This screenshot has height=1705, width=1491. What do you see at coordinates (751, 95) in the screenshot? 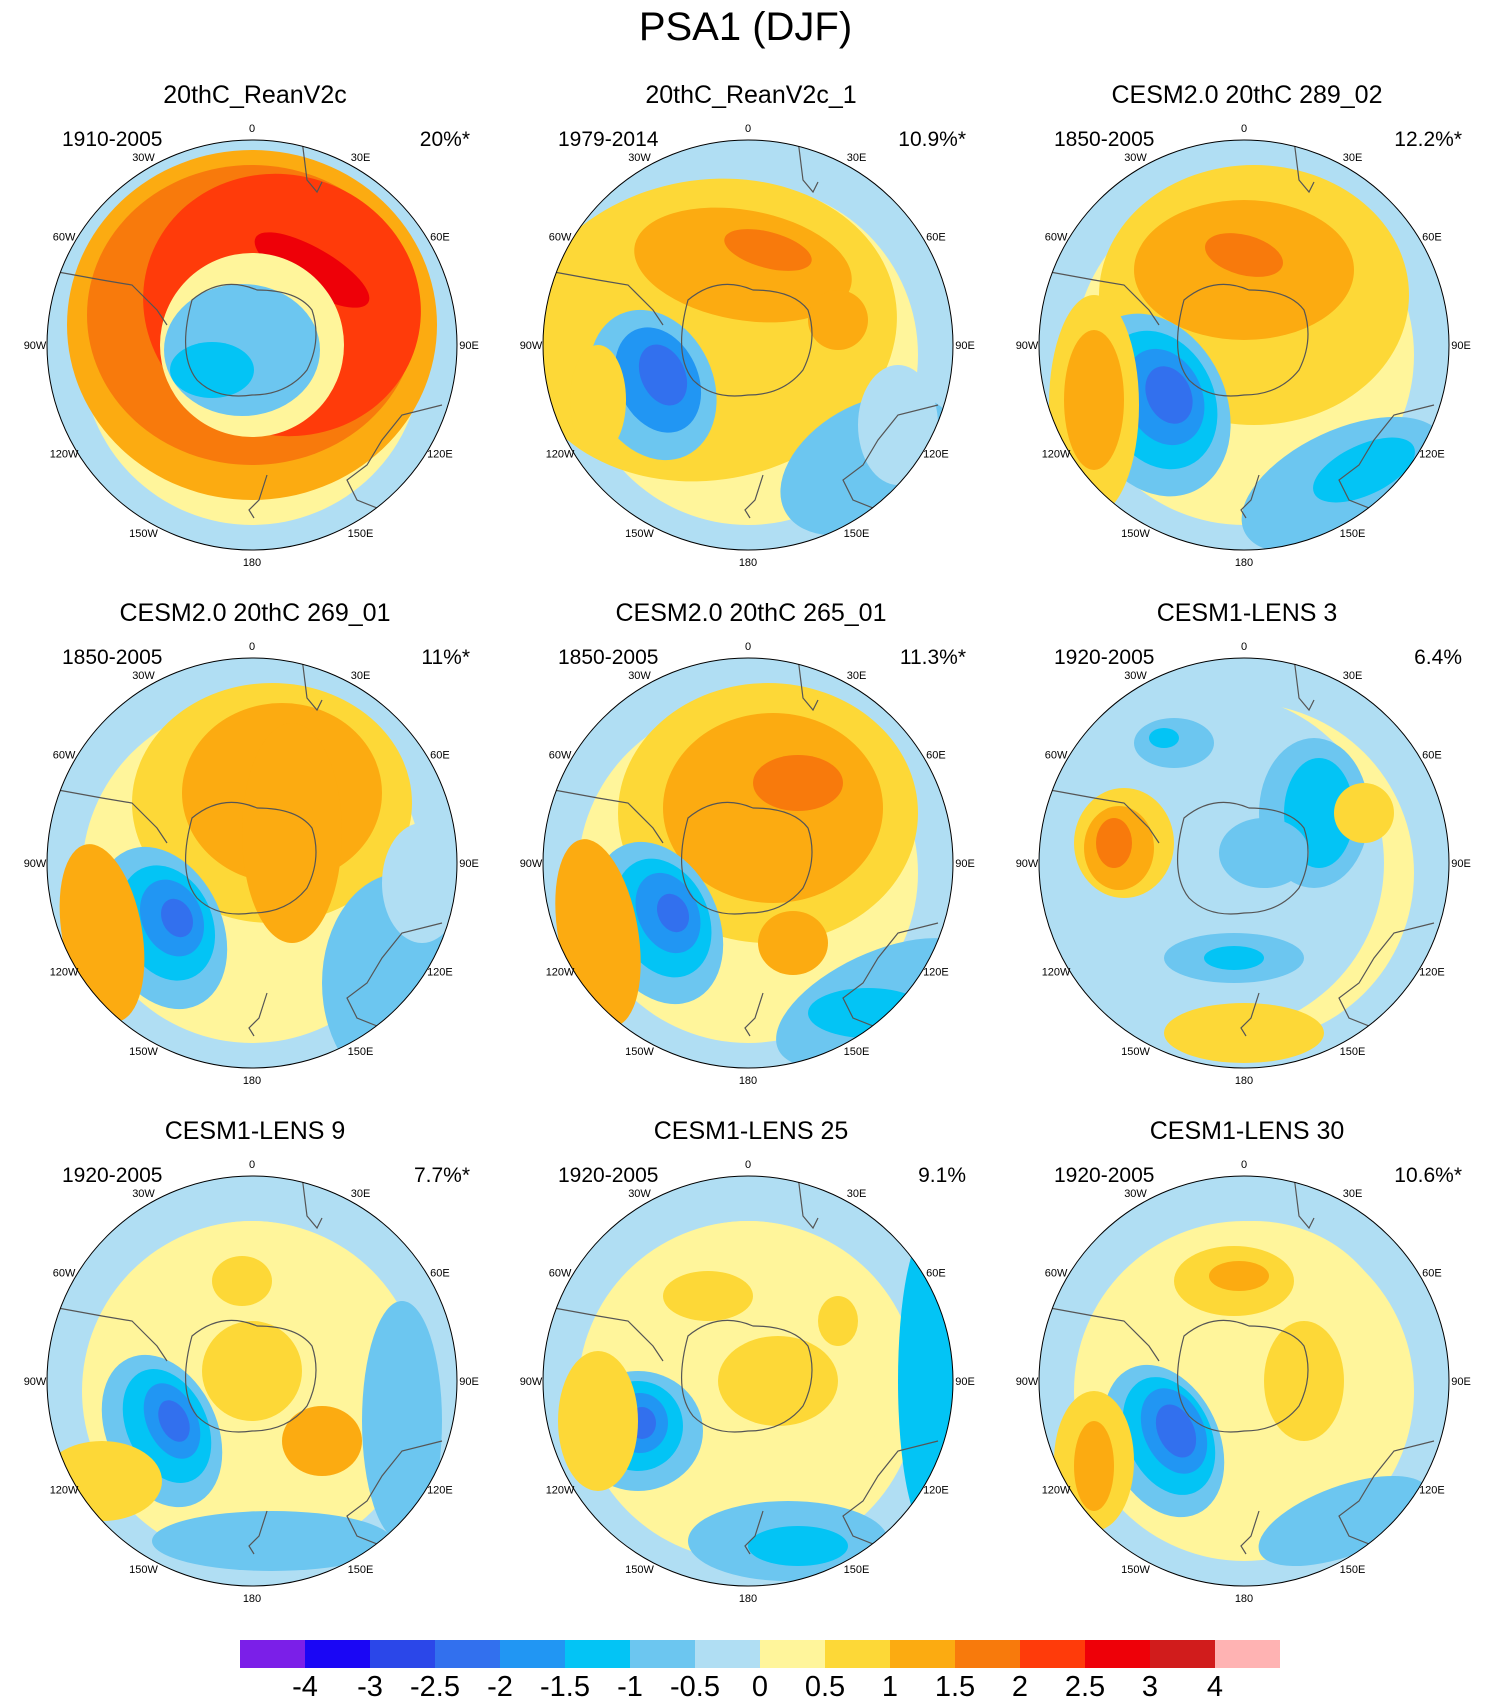
I see `panel-title: 20thC_ReanV2c_1` at bounding box center [751, 95].